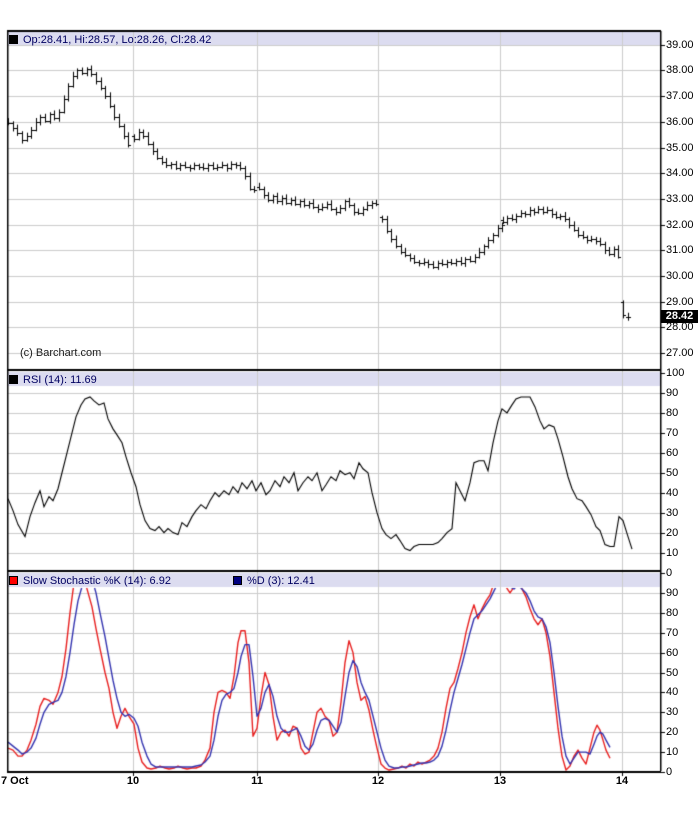  What do you see at coordinates (672, 692) in the screenshot?
I see `stoch-axis-label: 40` at bounding box center [672, 692].